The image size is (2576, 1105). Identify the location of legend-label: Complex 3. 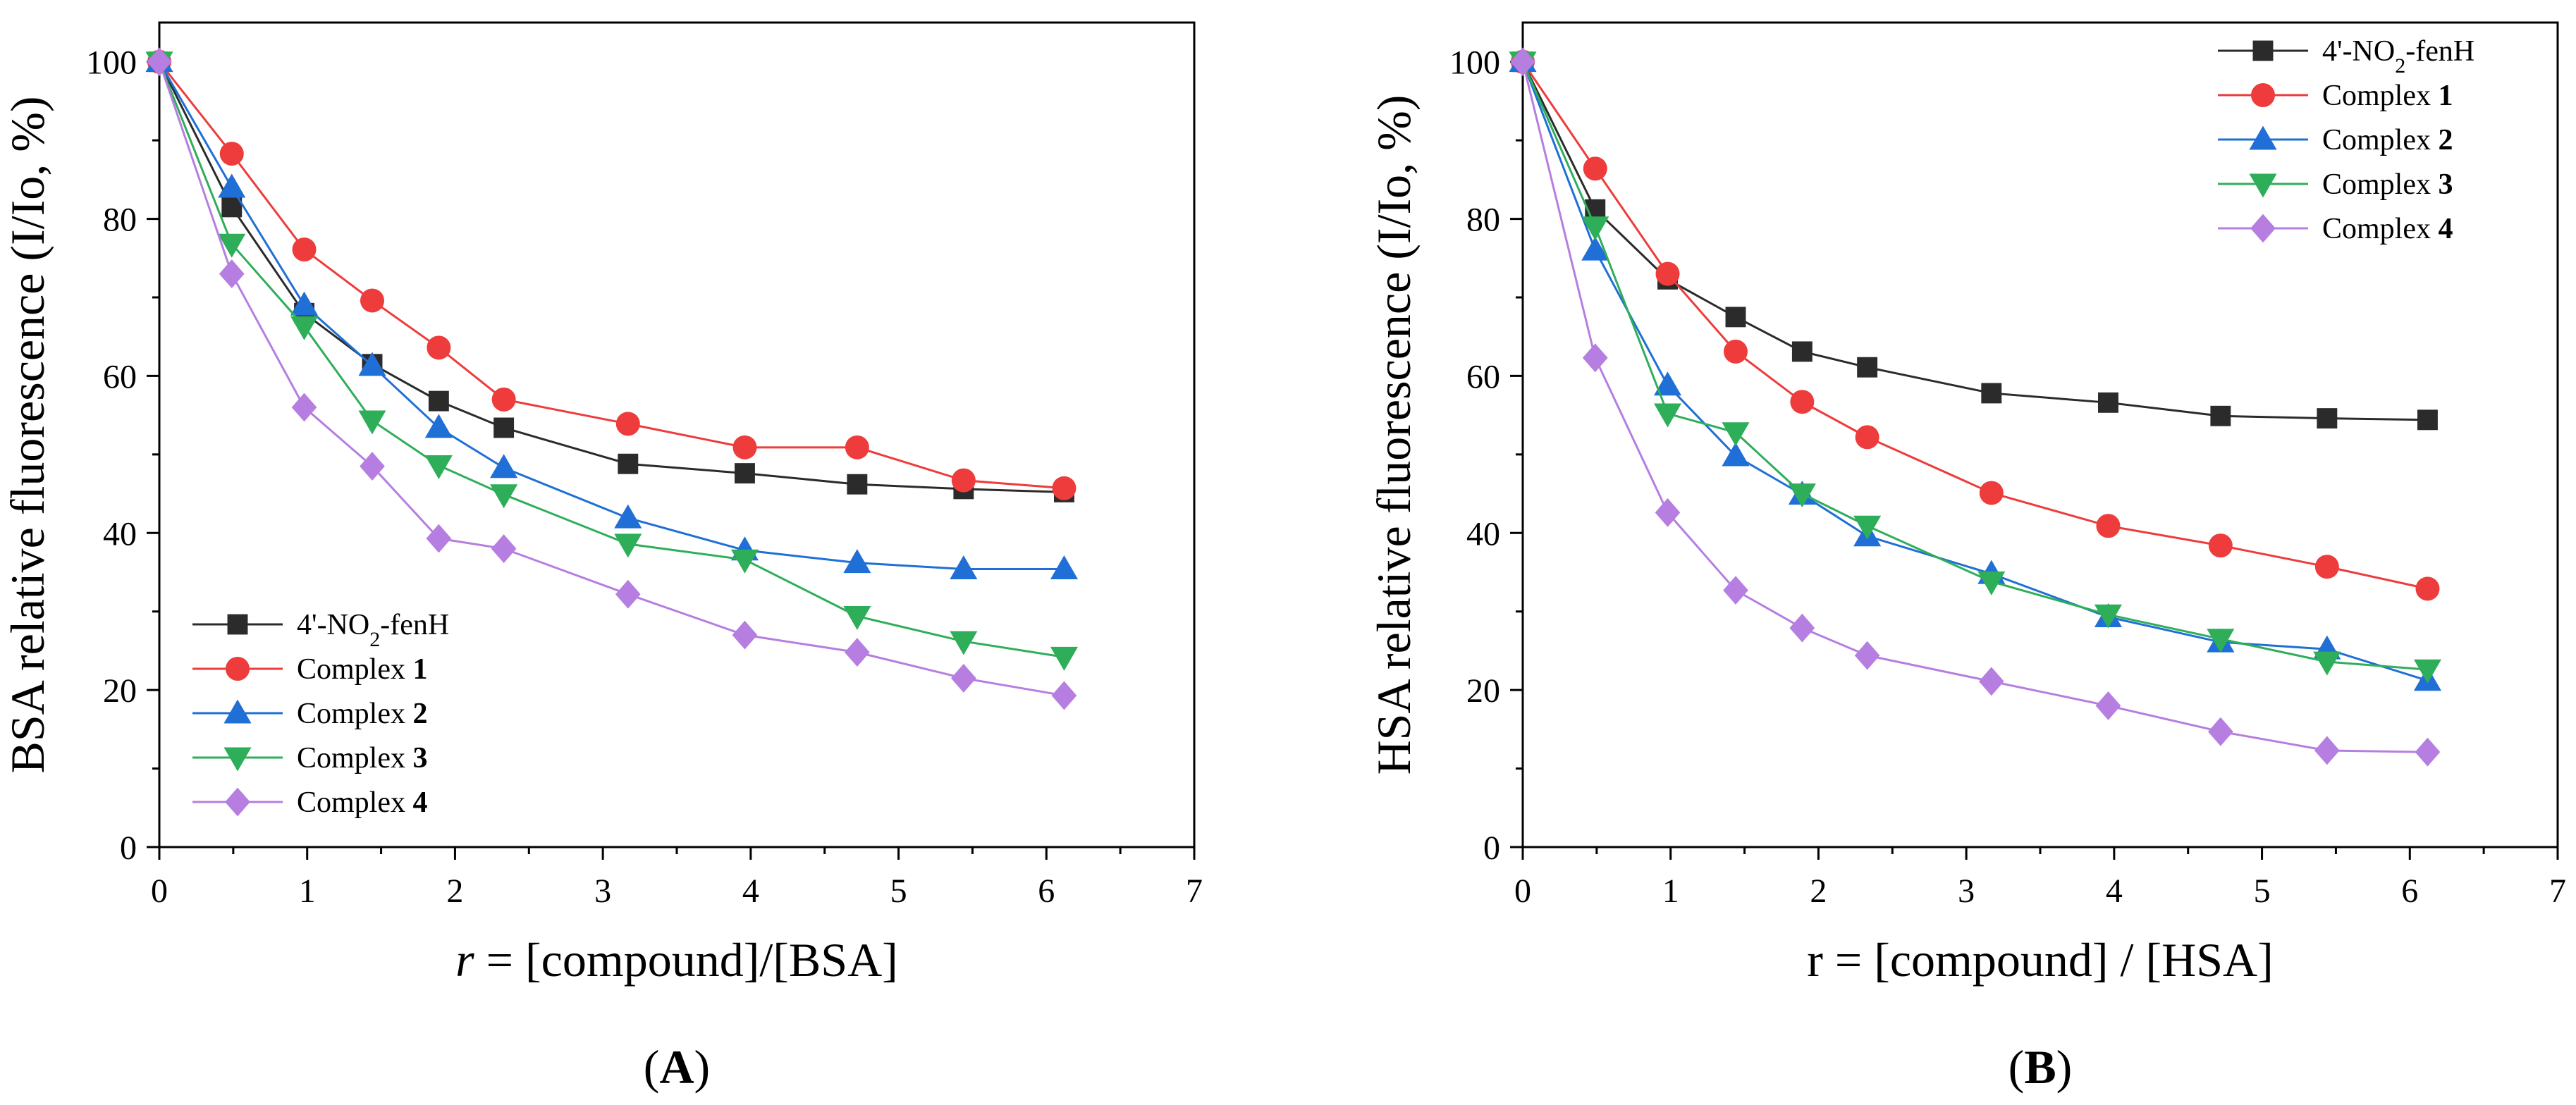
(362, 758).